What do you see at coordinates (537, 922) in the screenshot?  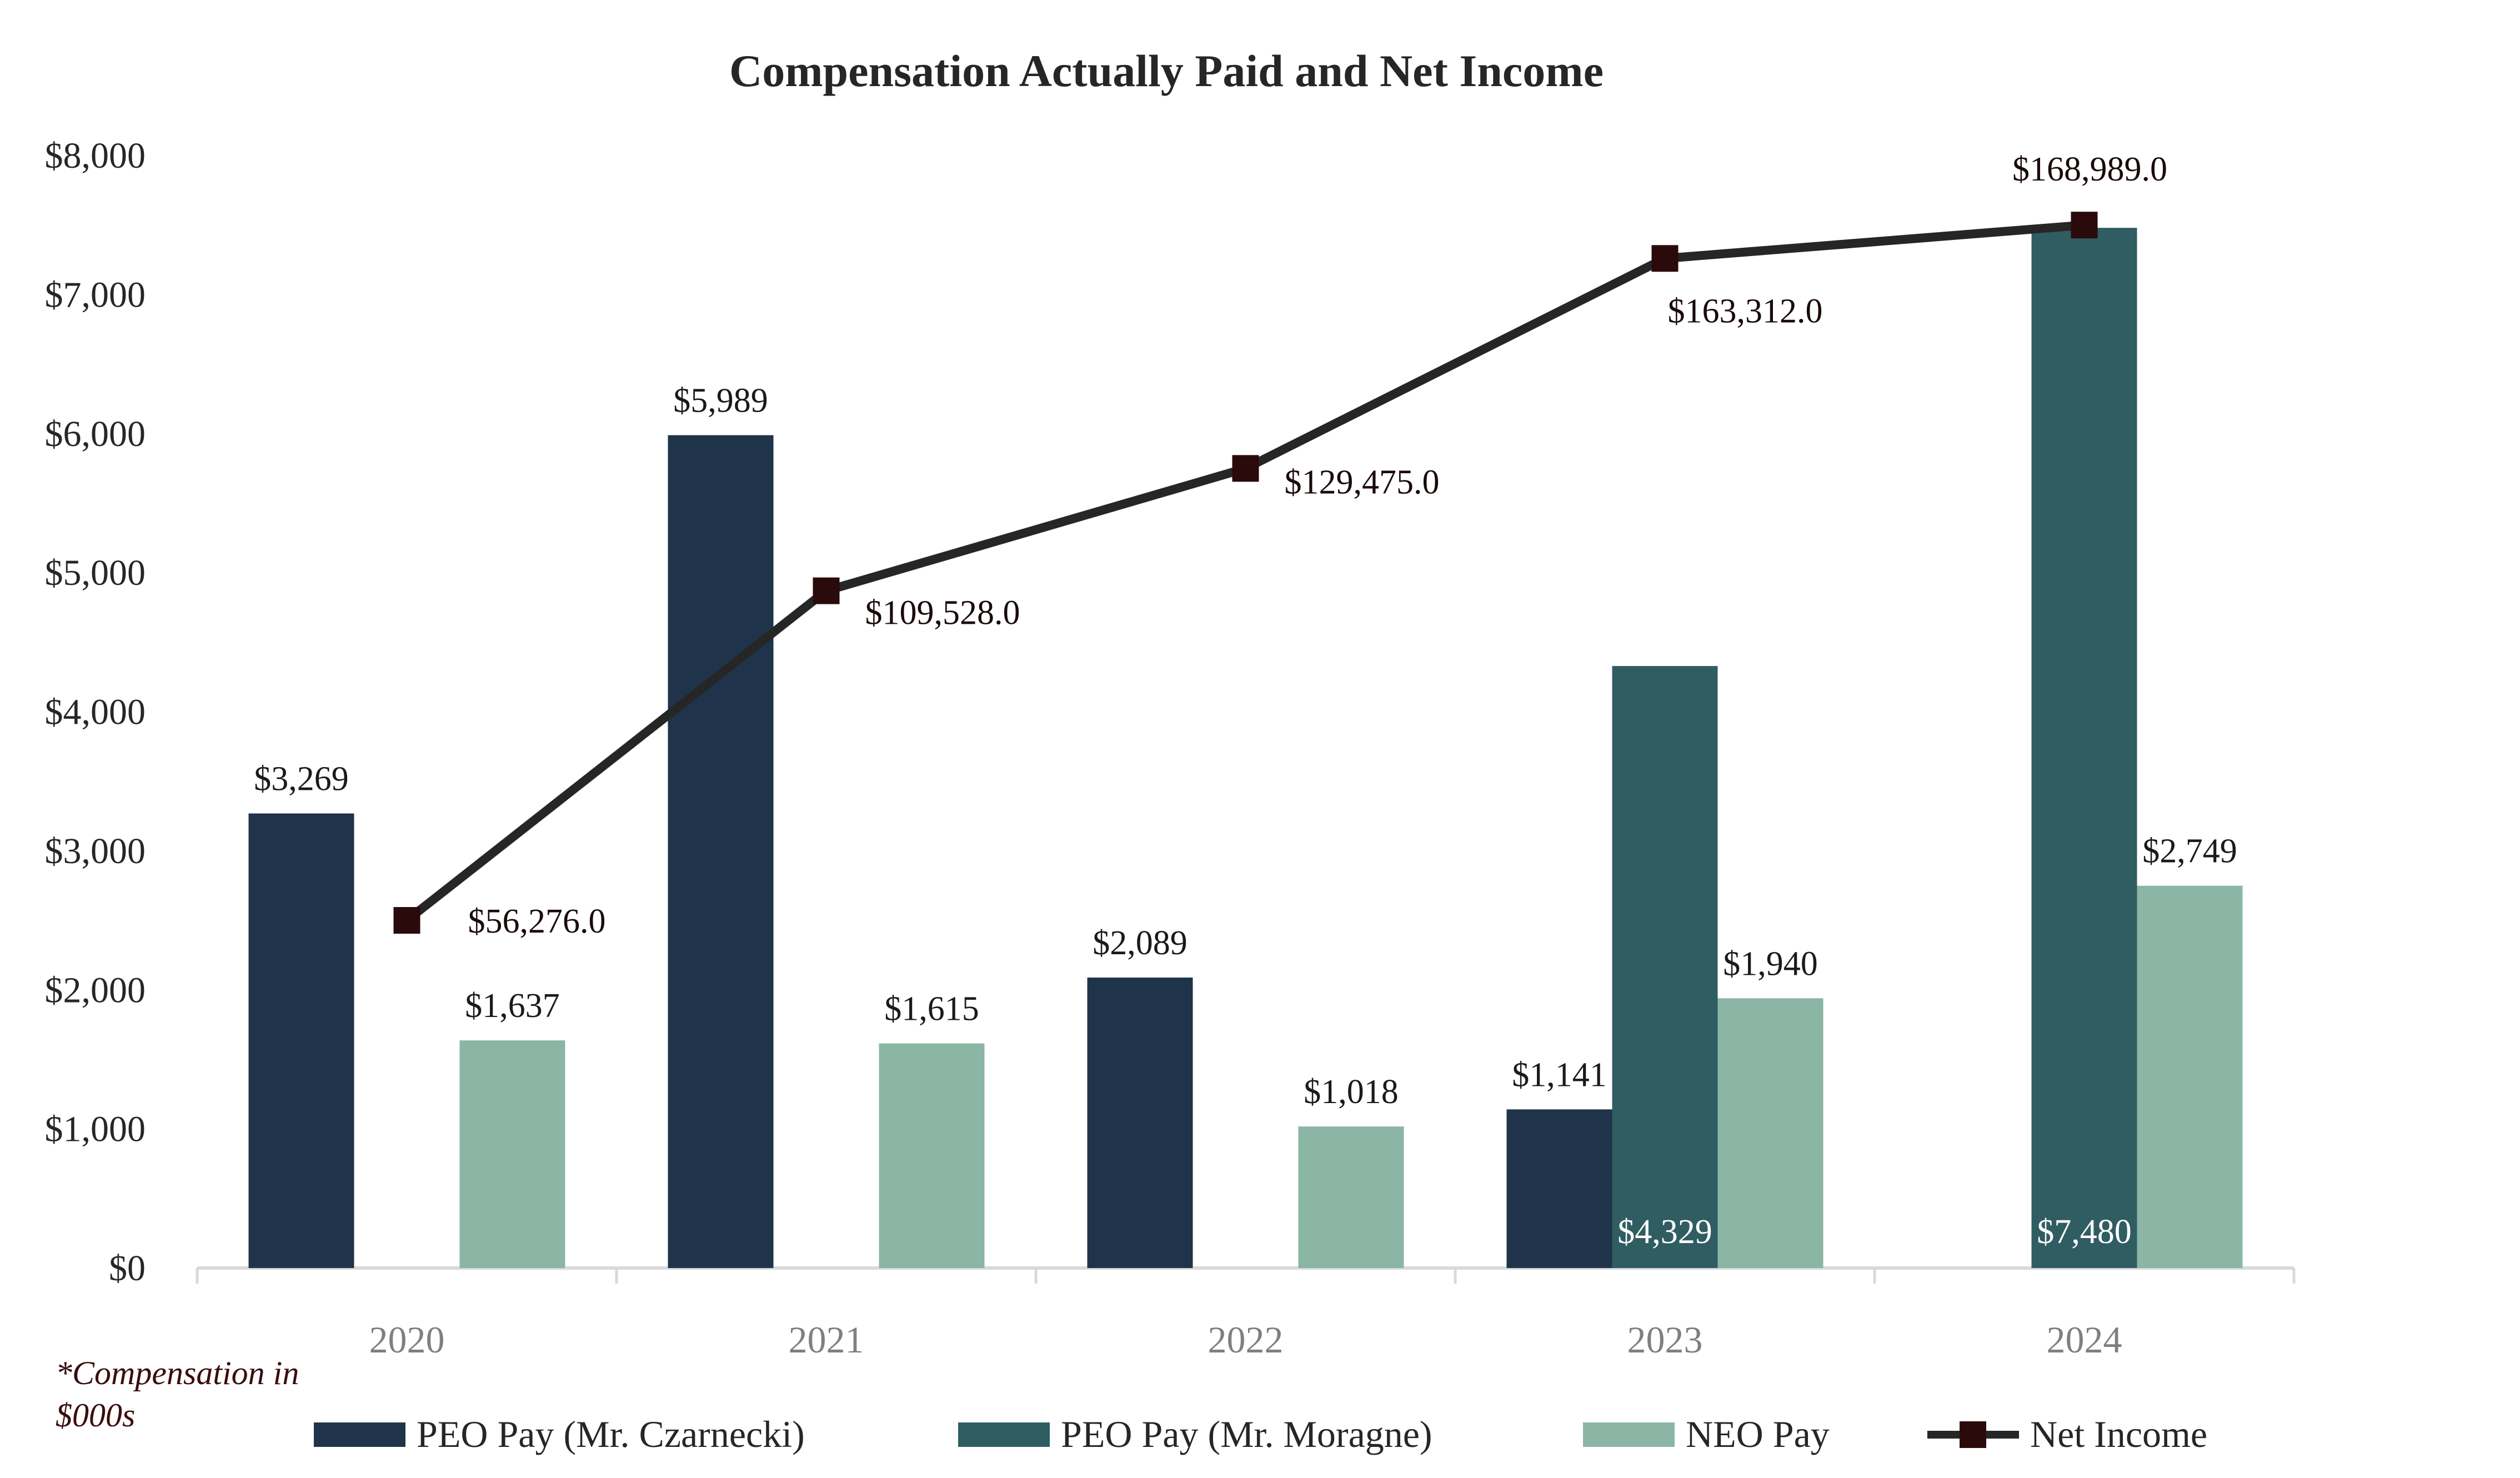 I see `net-income-data-label: $56,276.0` at bounding box center [537, 922].